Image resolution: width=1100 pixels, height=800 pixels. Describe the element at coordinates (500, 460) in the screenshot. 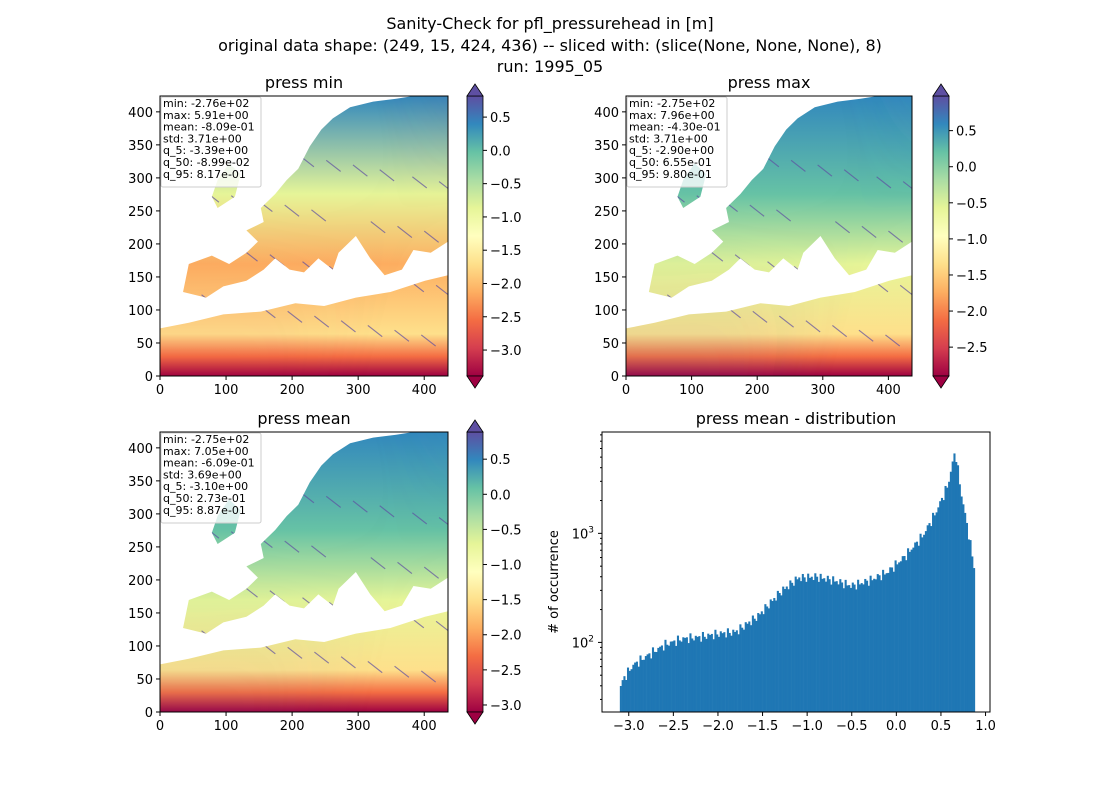

I see `colorbar-tick-label: 0.5` at that location.